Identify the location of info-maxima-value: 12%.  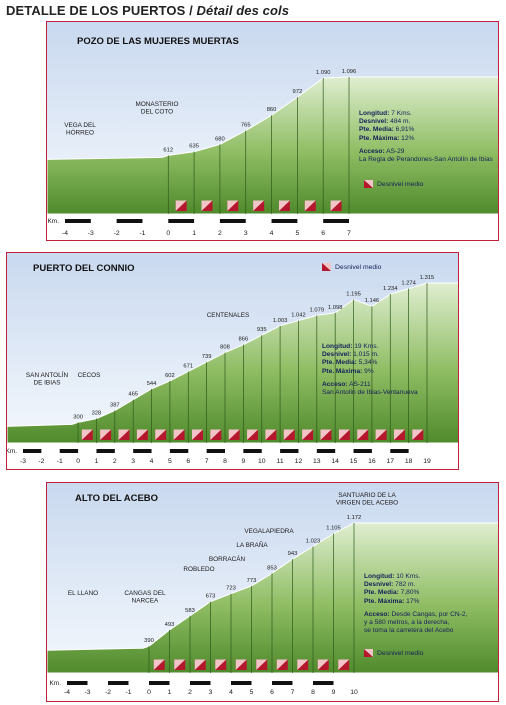
(408, 138).